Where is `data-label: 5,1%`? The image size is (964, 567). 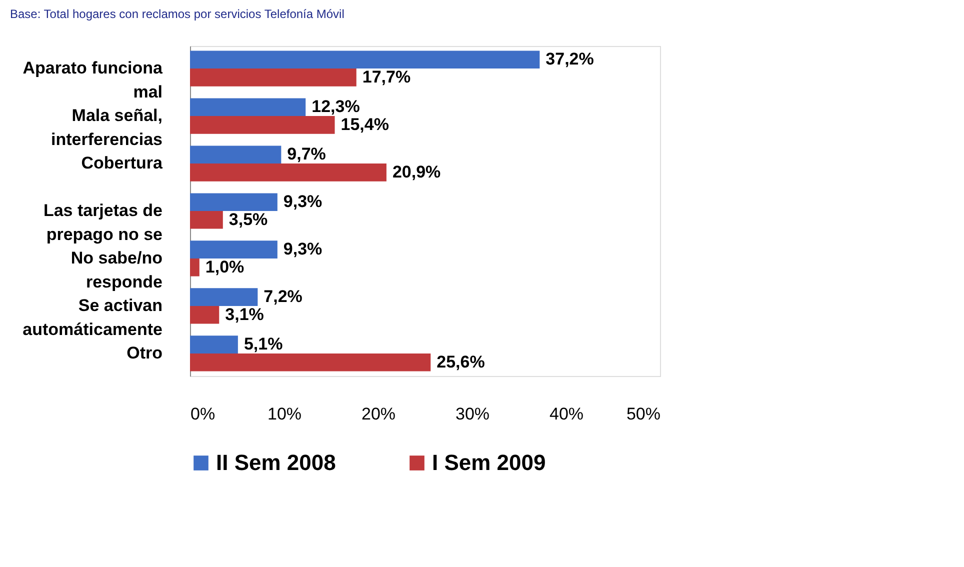
data-label: 5,1% is located at coordinates (263, 344).